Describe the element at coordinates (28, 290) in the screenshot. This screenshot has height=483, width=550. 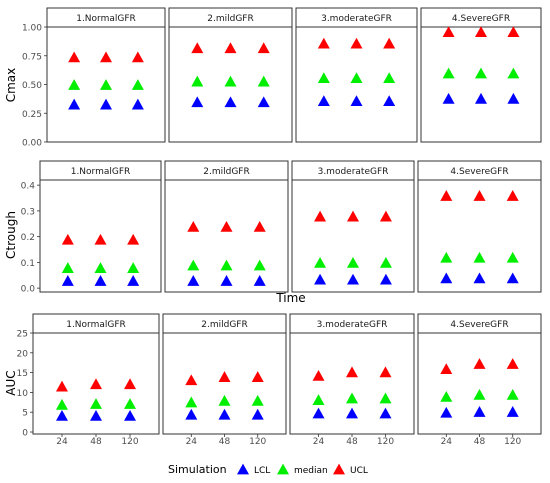
I see `y-tick-label: 0.0` at that location.